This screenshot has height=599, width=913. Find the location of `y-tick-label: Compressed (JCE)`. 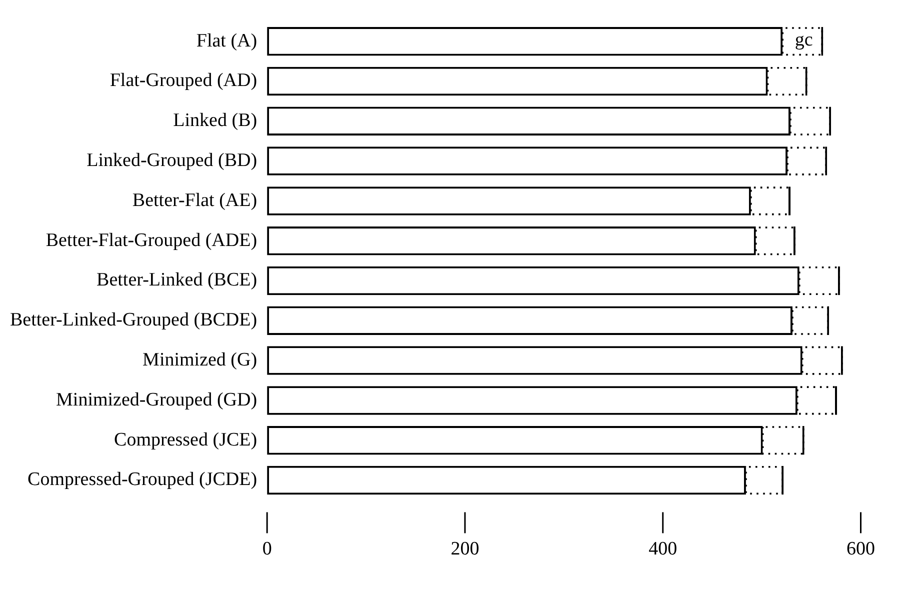

y-tick-label: Compressed (JCE) is located at coordinates (186, 439).